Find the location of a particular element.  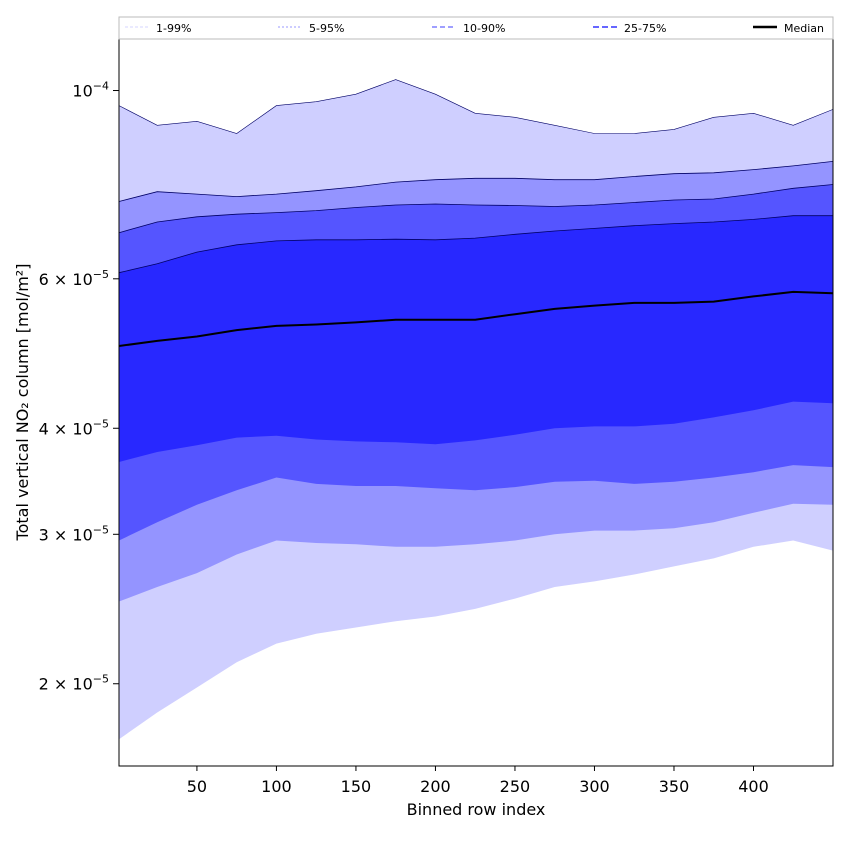

y-tick-label: 4 × 10⁻⁵ is located at coordinates (74, 427).